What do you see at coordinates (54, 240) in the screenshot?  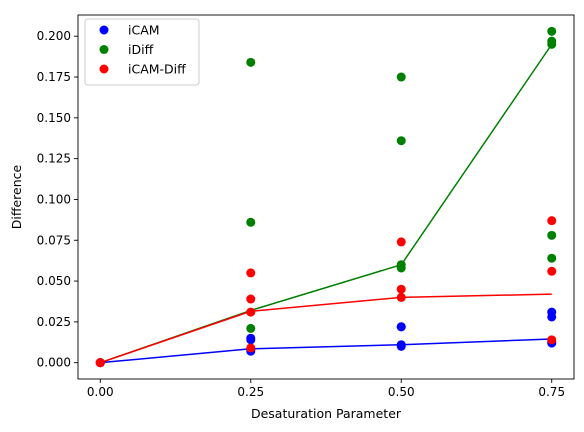 I see `y-tick-label: 0.075` at bounding box center [54, 240].